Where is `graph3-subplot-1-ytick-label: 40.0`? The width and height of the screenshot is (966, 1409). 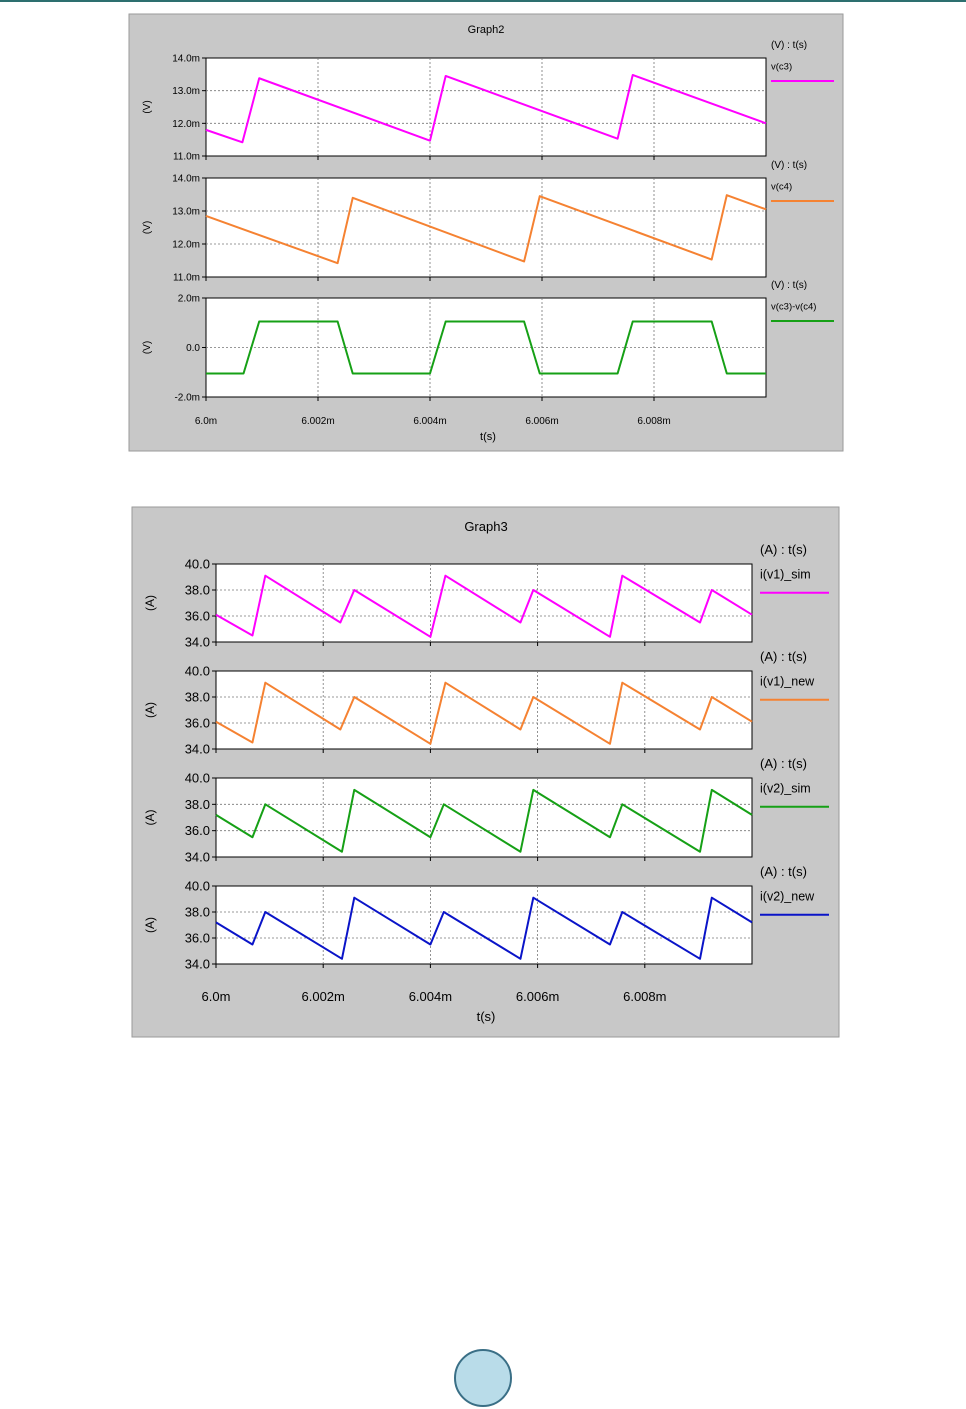
graph3-subplot-1-ytick-label: 40.0 is located at coordinates (197, 564).